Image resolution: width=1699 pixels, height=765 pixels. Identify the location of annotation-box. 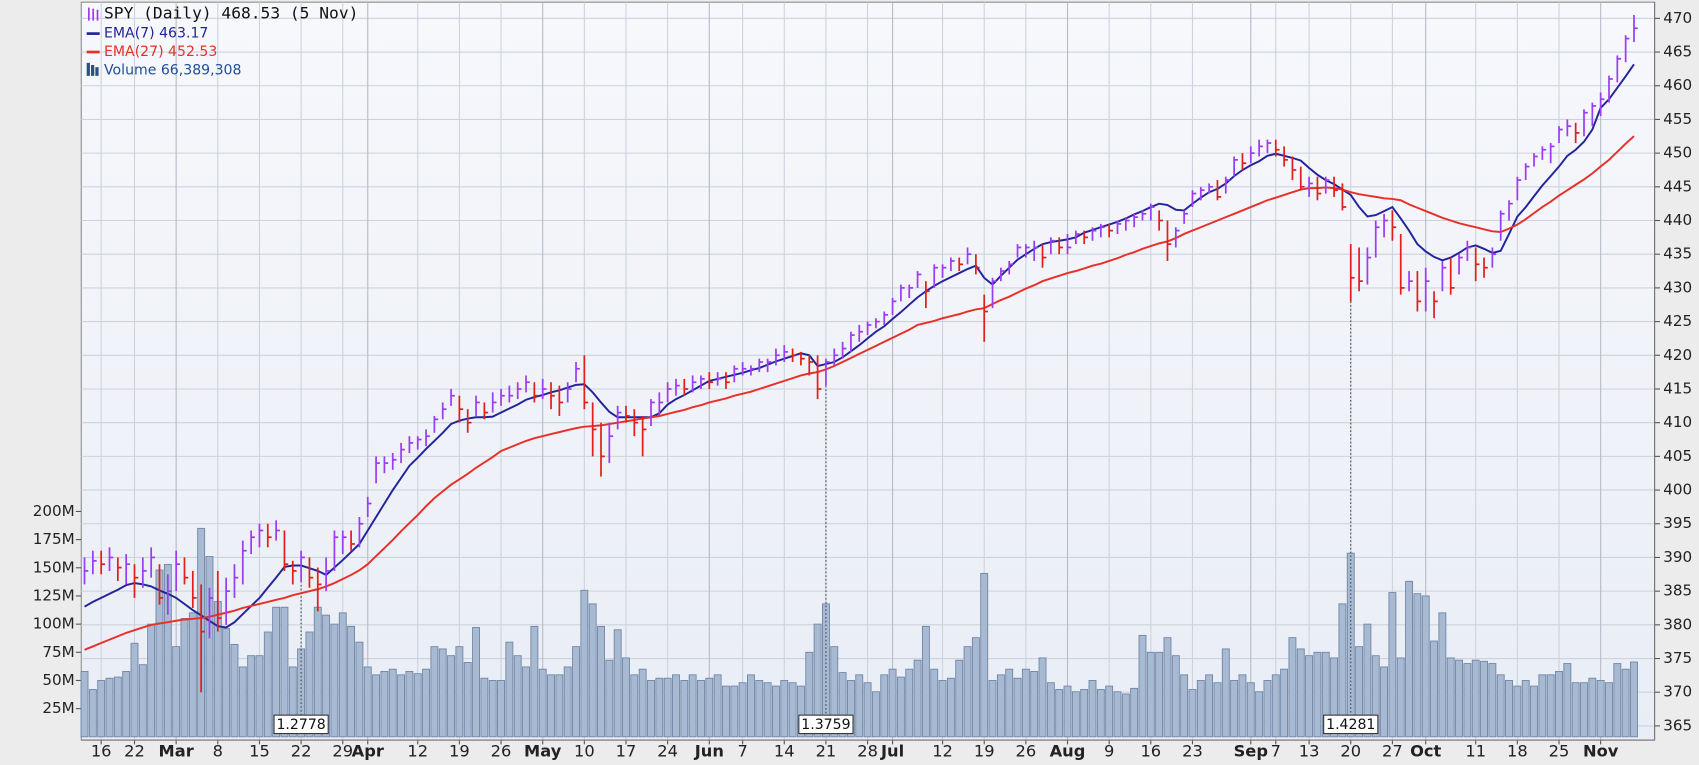
(301, 724).